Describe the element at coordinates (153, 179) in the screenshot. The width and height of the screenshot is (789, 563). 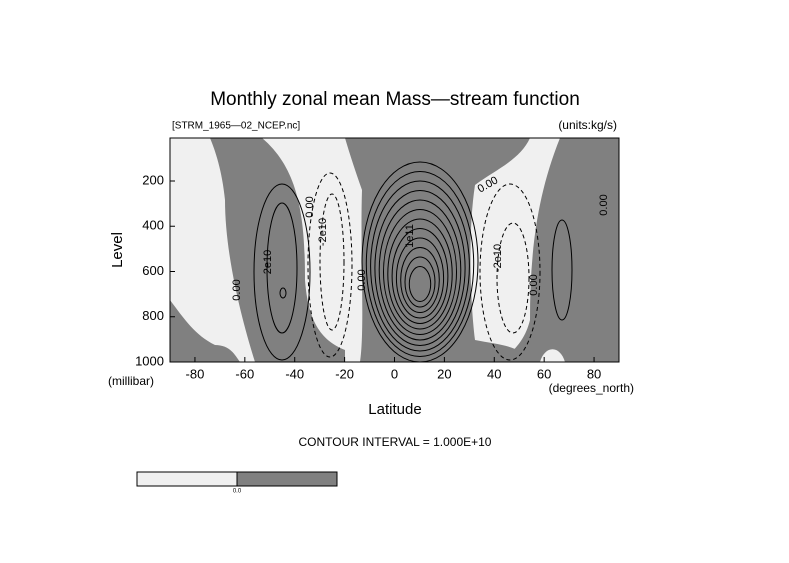
I see `y-tick-label: 200` at that location.